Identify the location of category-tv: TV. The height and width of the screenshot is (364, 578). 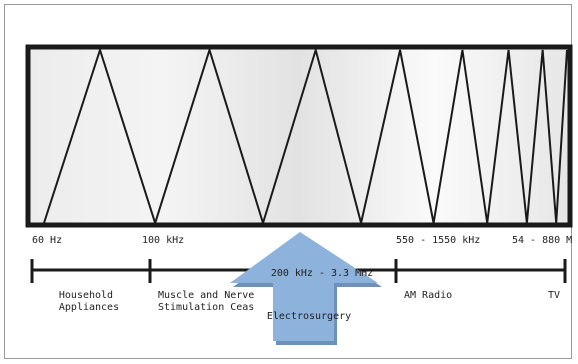
(554, 295).